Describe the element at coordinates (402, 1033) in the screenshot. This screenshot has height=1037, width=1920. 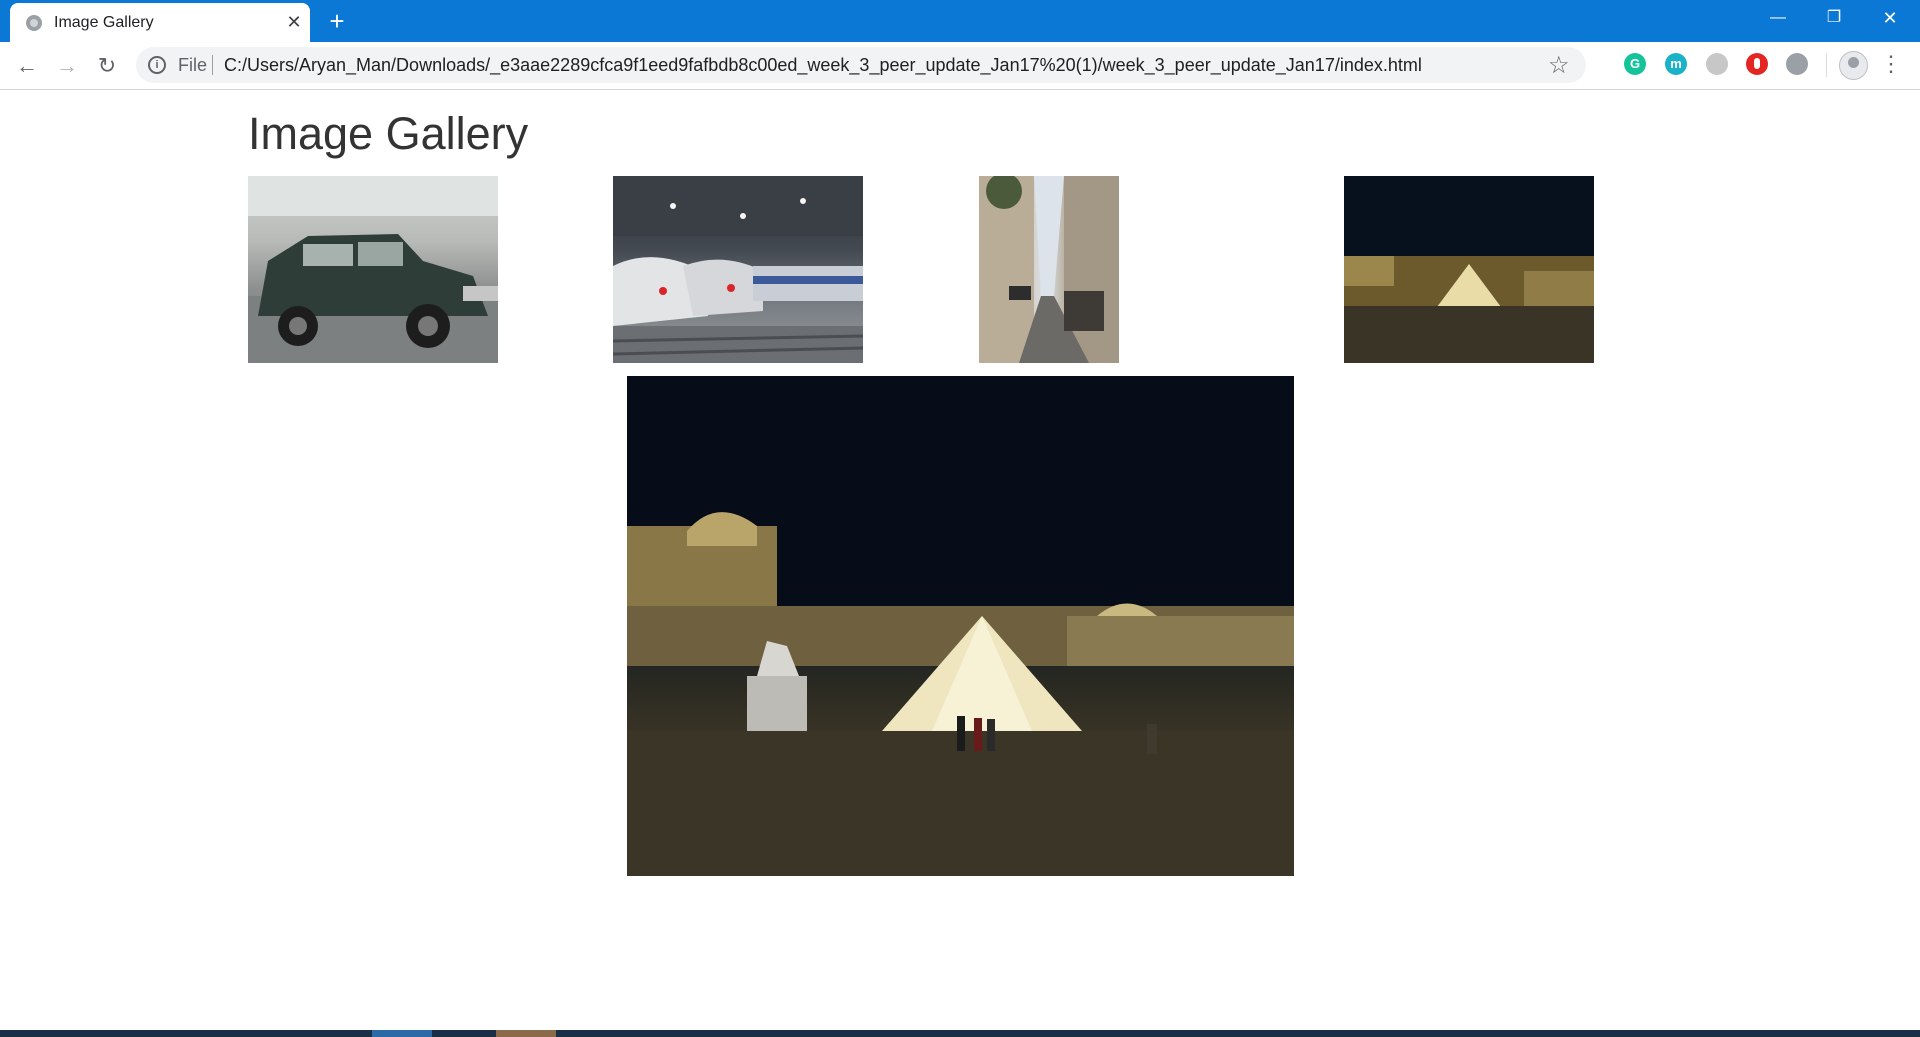
I see `taskbar-item-active` at that location.